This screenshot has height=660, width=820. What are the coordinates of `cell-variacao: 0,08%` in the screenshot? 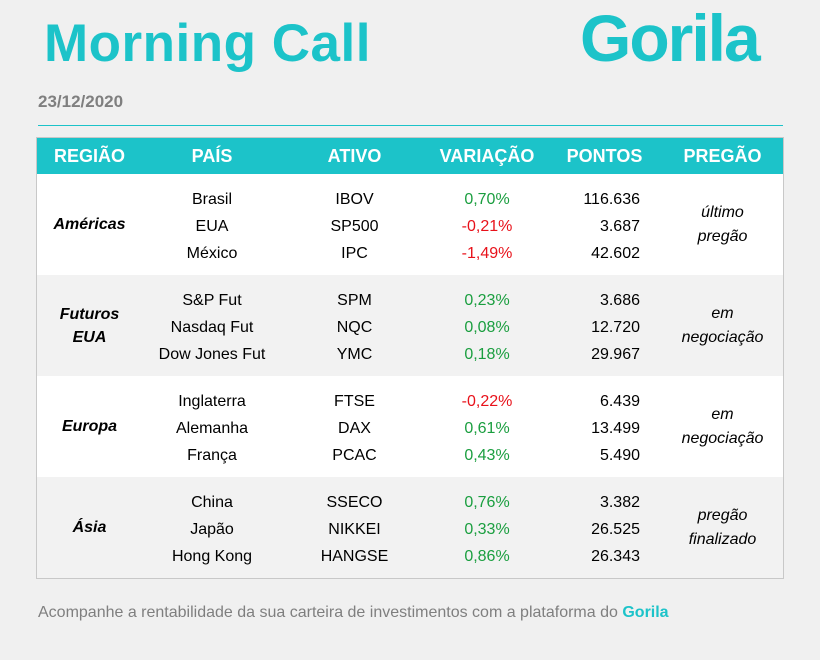 It's located at (487, 327).